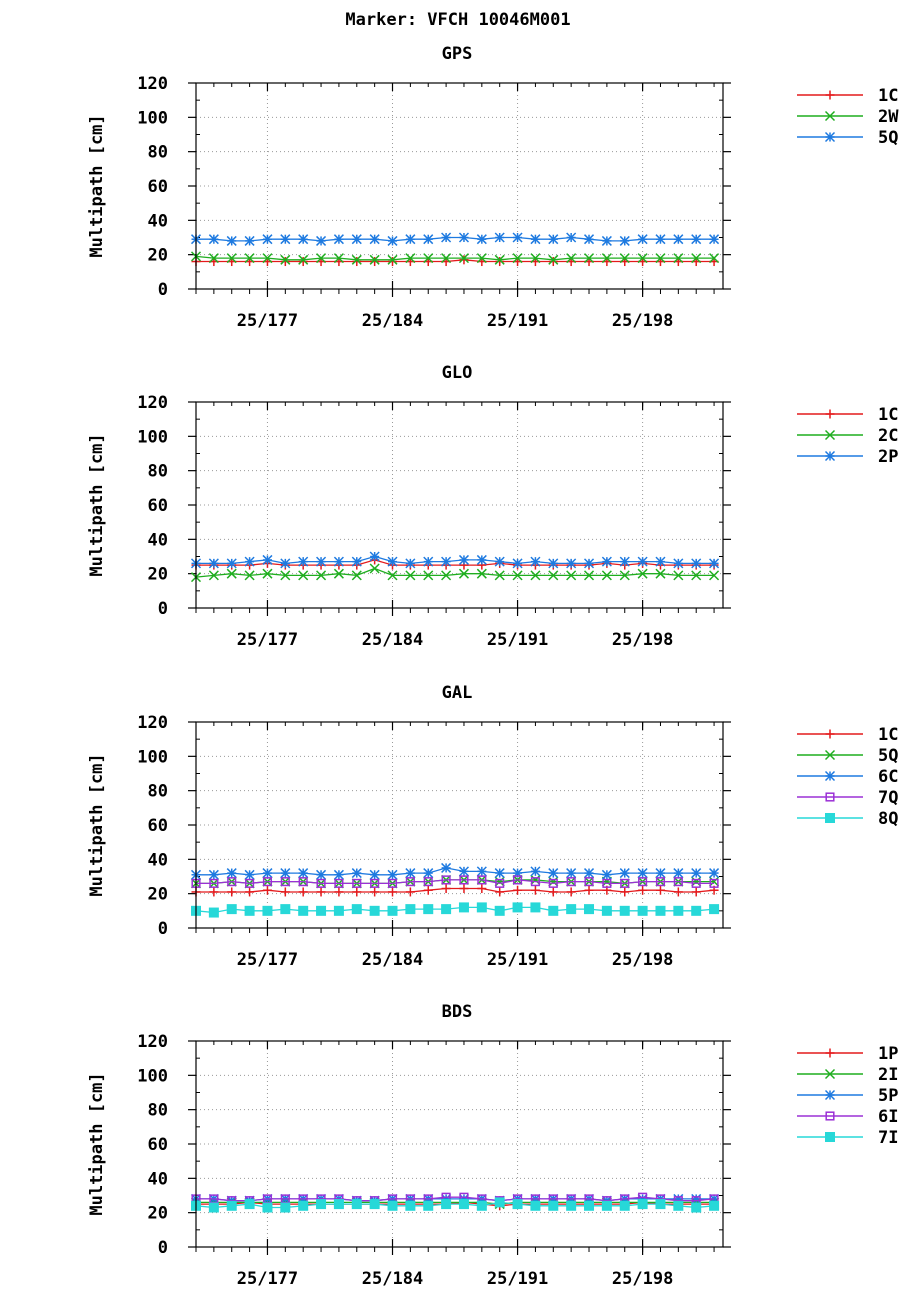 This screenshot has width=920, height=1305. I want to click on gal-legend-label-8Q: 8Q, so click(888, 819).